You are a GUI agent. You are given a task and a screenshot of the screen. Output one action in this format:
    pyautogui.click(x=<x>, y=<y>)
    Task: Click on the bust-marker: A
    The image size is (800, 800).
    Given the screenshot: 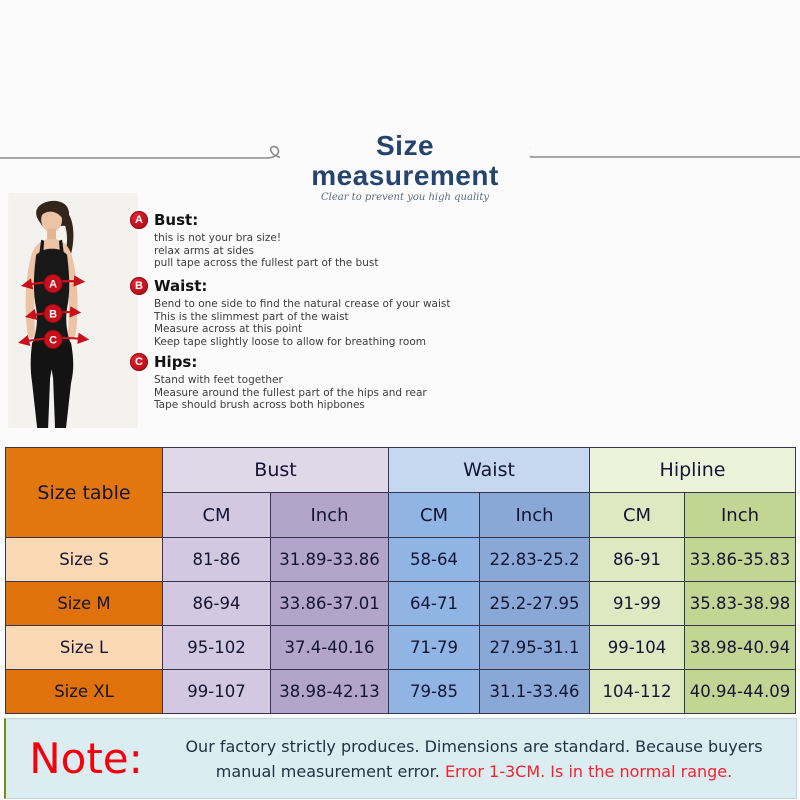 What is the action you would take?
    pyautogui.click(x=53, y=284)
    